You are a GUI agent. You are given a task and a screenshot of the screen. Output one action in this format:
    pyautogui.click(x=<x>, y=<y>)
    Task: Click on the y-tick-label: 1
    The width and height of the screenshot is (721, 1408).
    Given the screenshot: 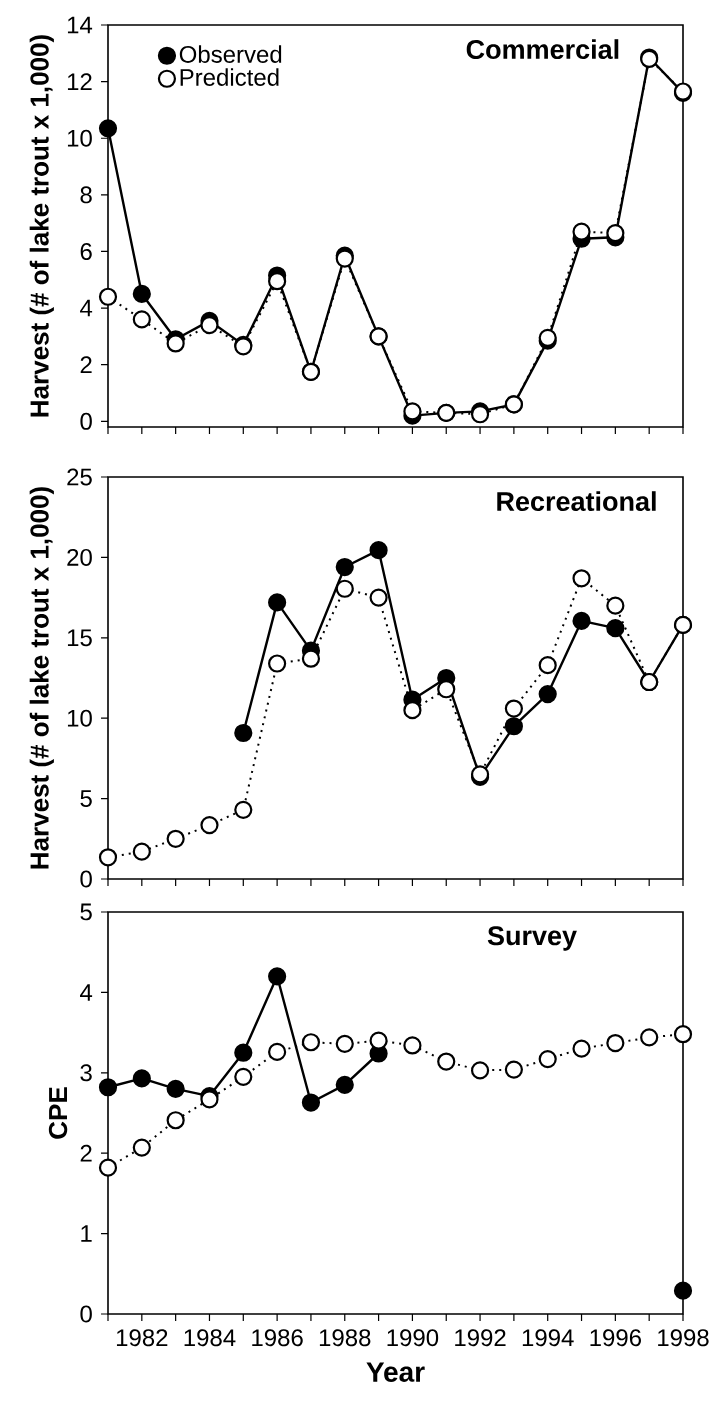 What is the action you would take?
    pyautogui.click(x=86, y=1233)
    